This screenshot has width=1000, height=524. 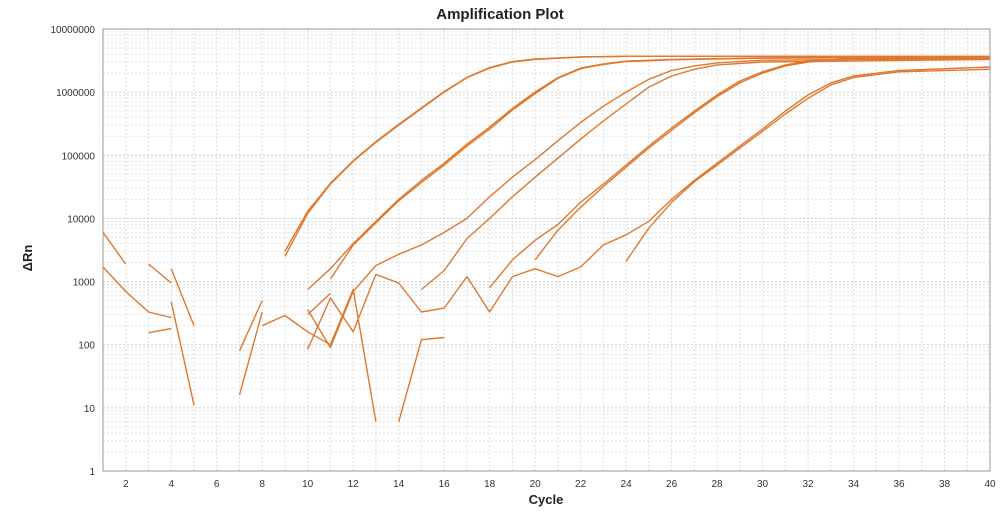 I want to click on x-tick-label: 14, so click(x=399, y=484).